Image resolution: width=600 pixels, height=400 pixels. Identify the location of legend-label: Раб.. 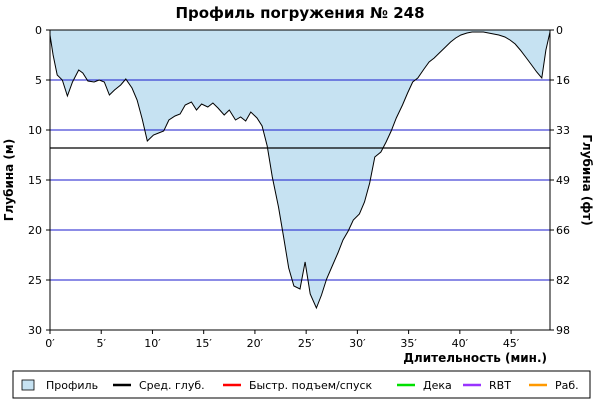
(567, 385).